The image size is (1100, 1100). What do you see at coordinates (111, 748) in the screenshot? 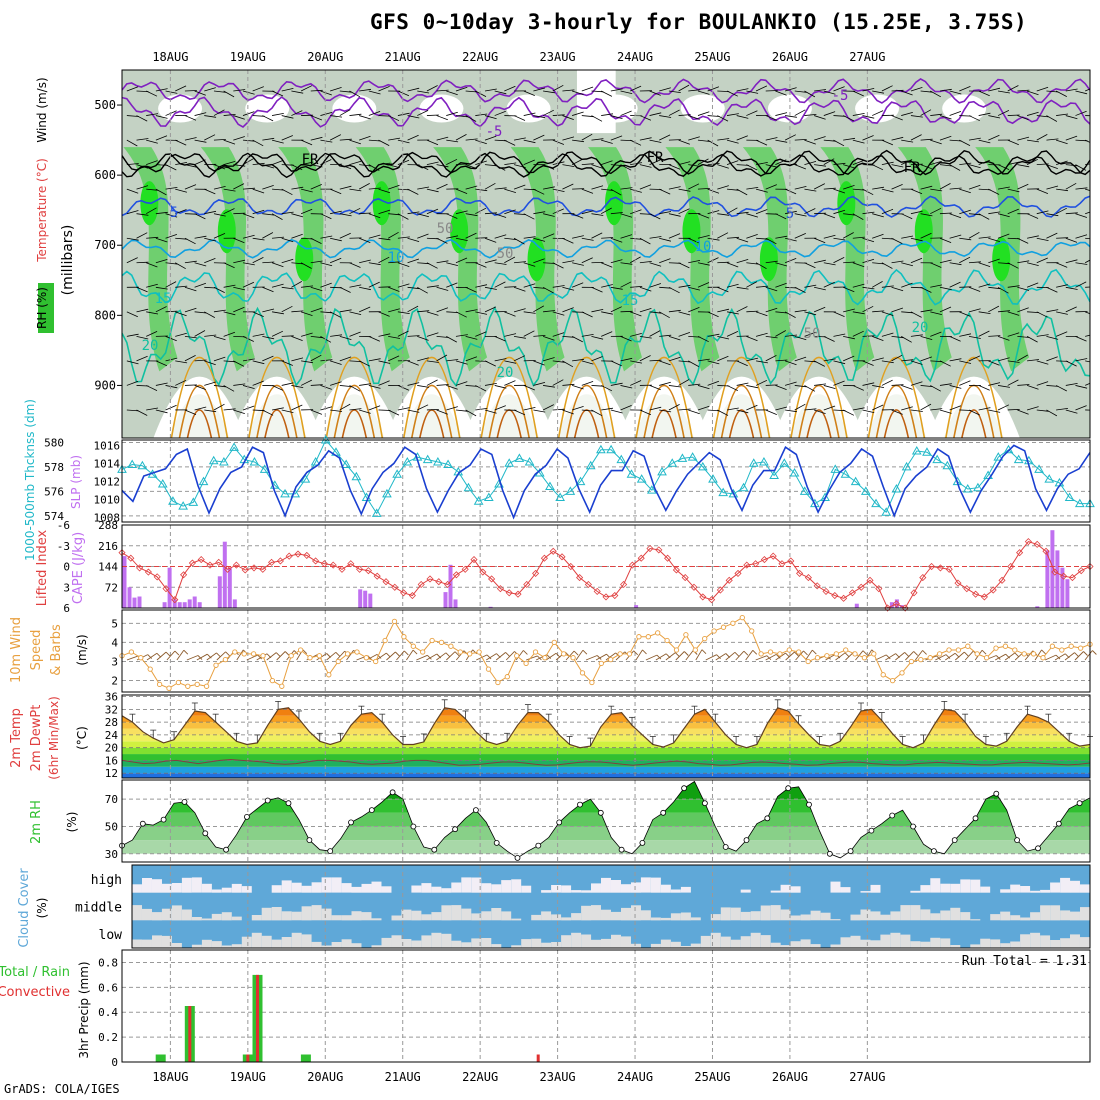
I see `temp-tick-label: 20` at bounding box center [111, 748].